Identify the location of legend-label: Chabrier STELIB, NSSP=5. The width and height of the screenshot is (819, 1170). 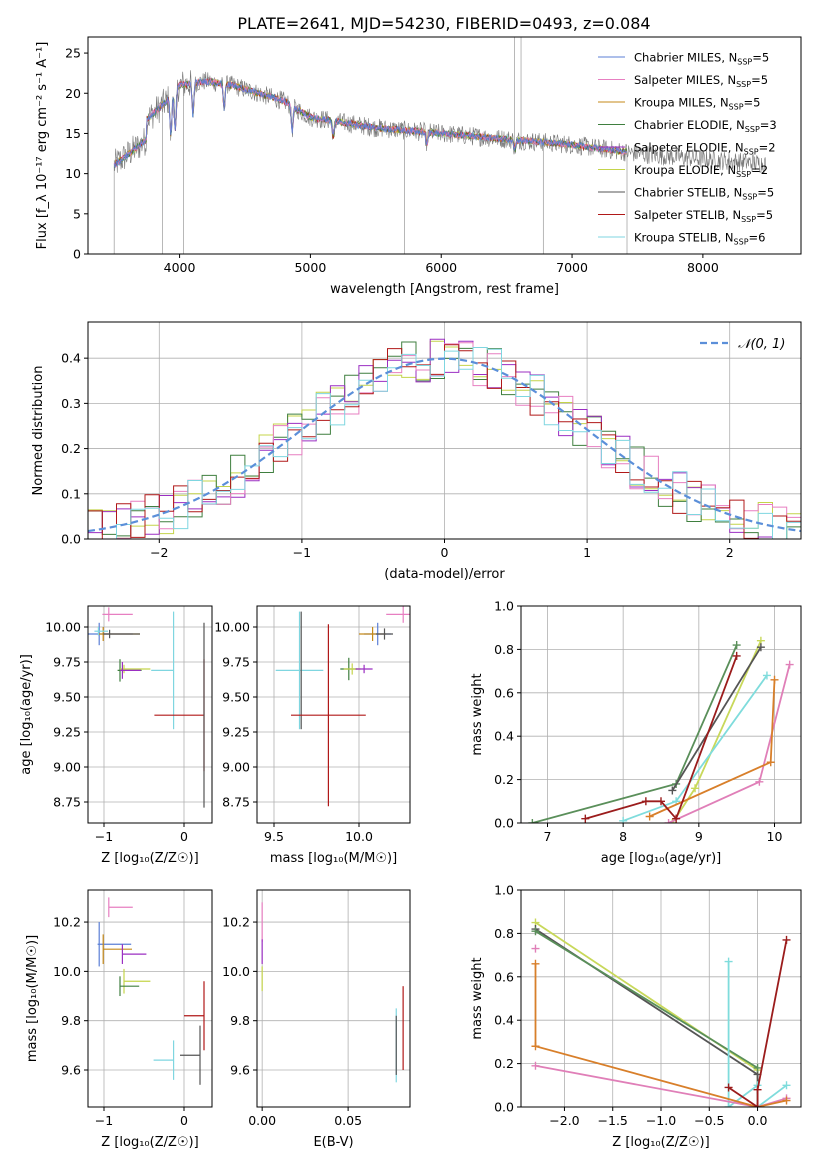
(704, 194).